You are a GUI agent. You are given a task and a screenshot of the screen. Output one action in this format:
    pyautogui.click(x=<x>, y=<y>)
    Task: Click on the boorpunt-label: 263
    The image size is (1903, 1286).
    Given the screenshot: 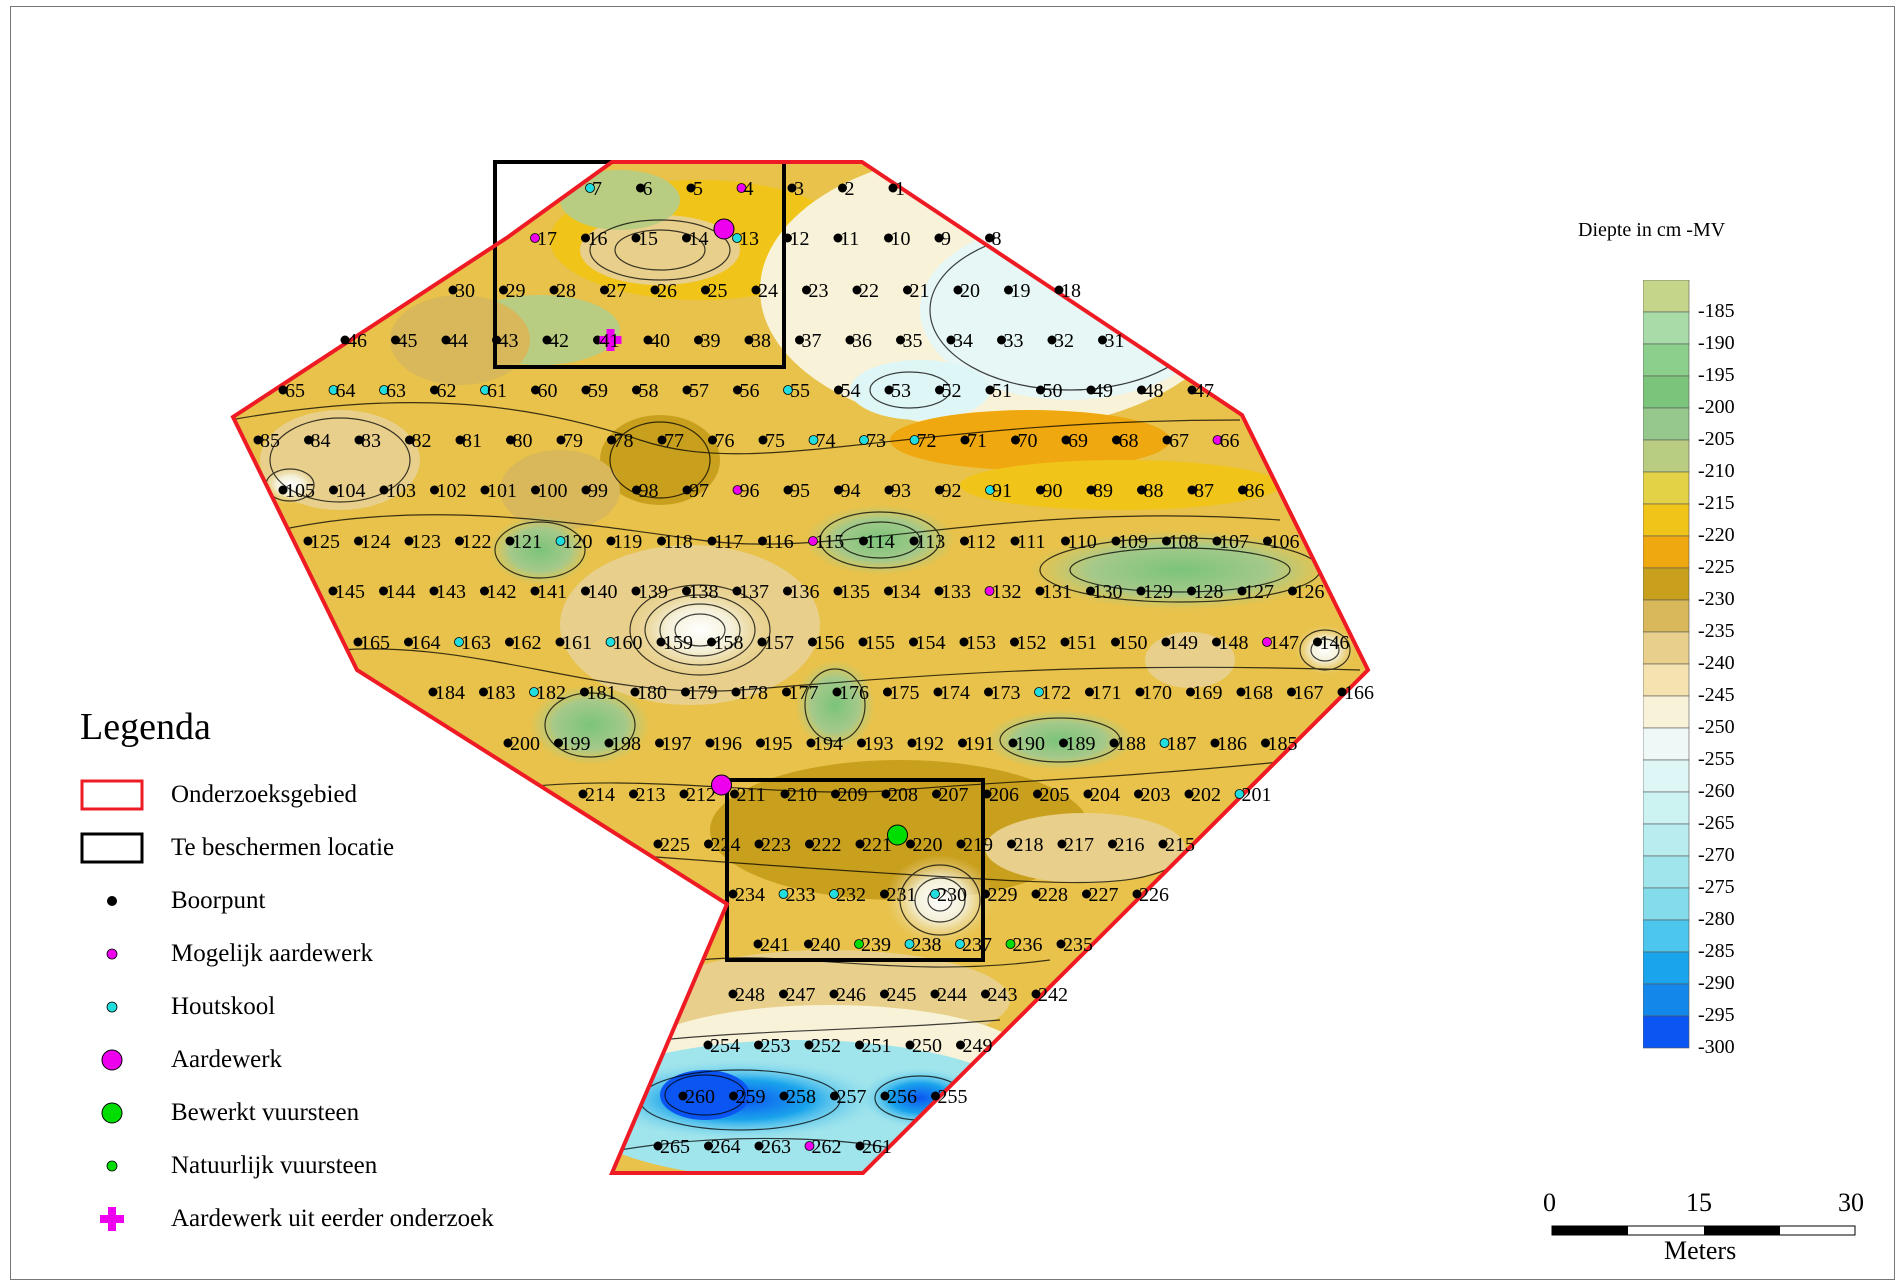 What is the action you would take?
    pyautogui.click(x=776, y=1147)
    